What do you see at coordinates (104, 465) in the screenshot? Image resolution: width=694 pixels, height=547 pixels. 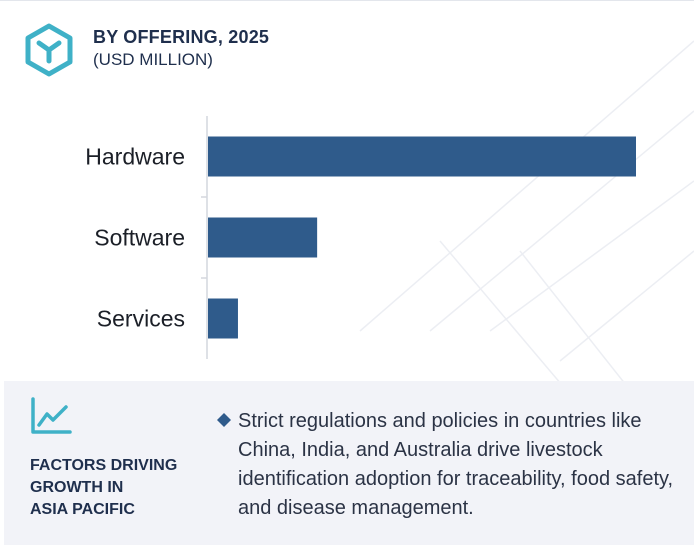 I see `heading-line-1: FACTORS DRIVING` at bounding box center [104, 465].